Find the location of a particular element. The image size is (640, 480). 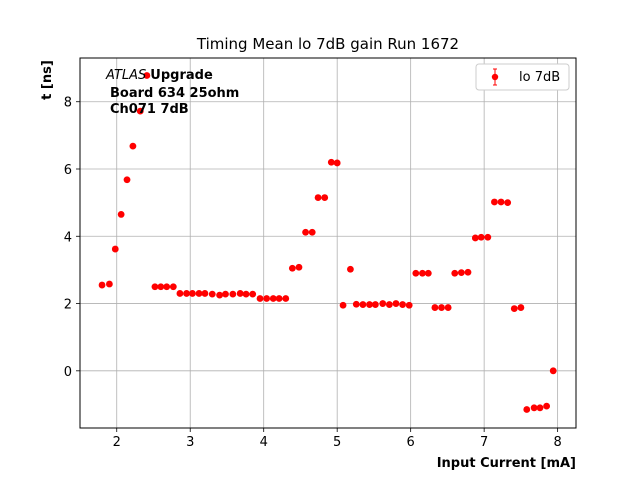

y-tick-label: 4 is located at coordinates (68, 237).